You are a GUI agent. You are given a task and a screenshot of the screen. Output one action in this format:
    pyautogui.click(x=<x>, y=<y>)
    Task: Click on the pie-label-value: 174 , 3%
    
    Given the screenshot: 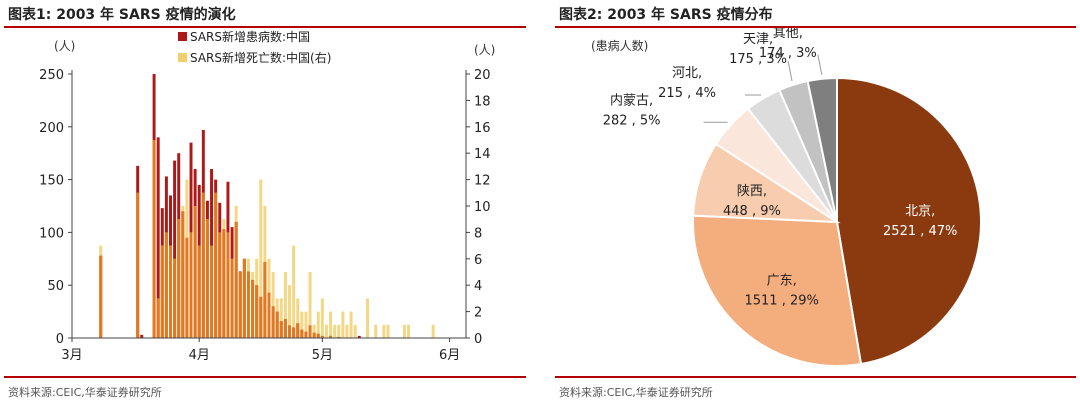 What is the action you would take?
    pyautogui.click(x=788, y=53)
    